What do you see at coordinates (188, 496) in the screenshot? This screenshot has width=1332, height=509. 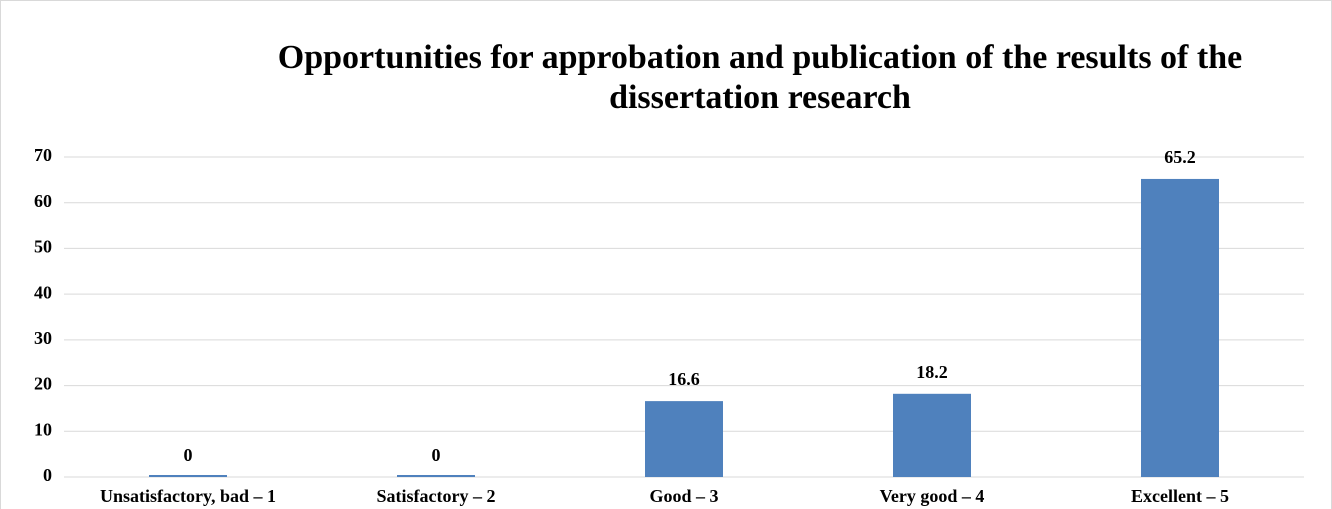 I see `x-tick-label: Unsatisfactory, bad – 1` at bounding box center [188, 496].